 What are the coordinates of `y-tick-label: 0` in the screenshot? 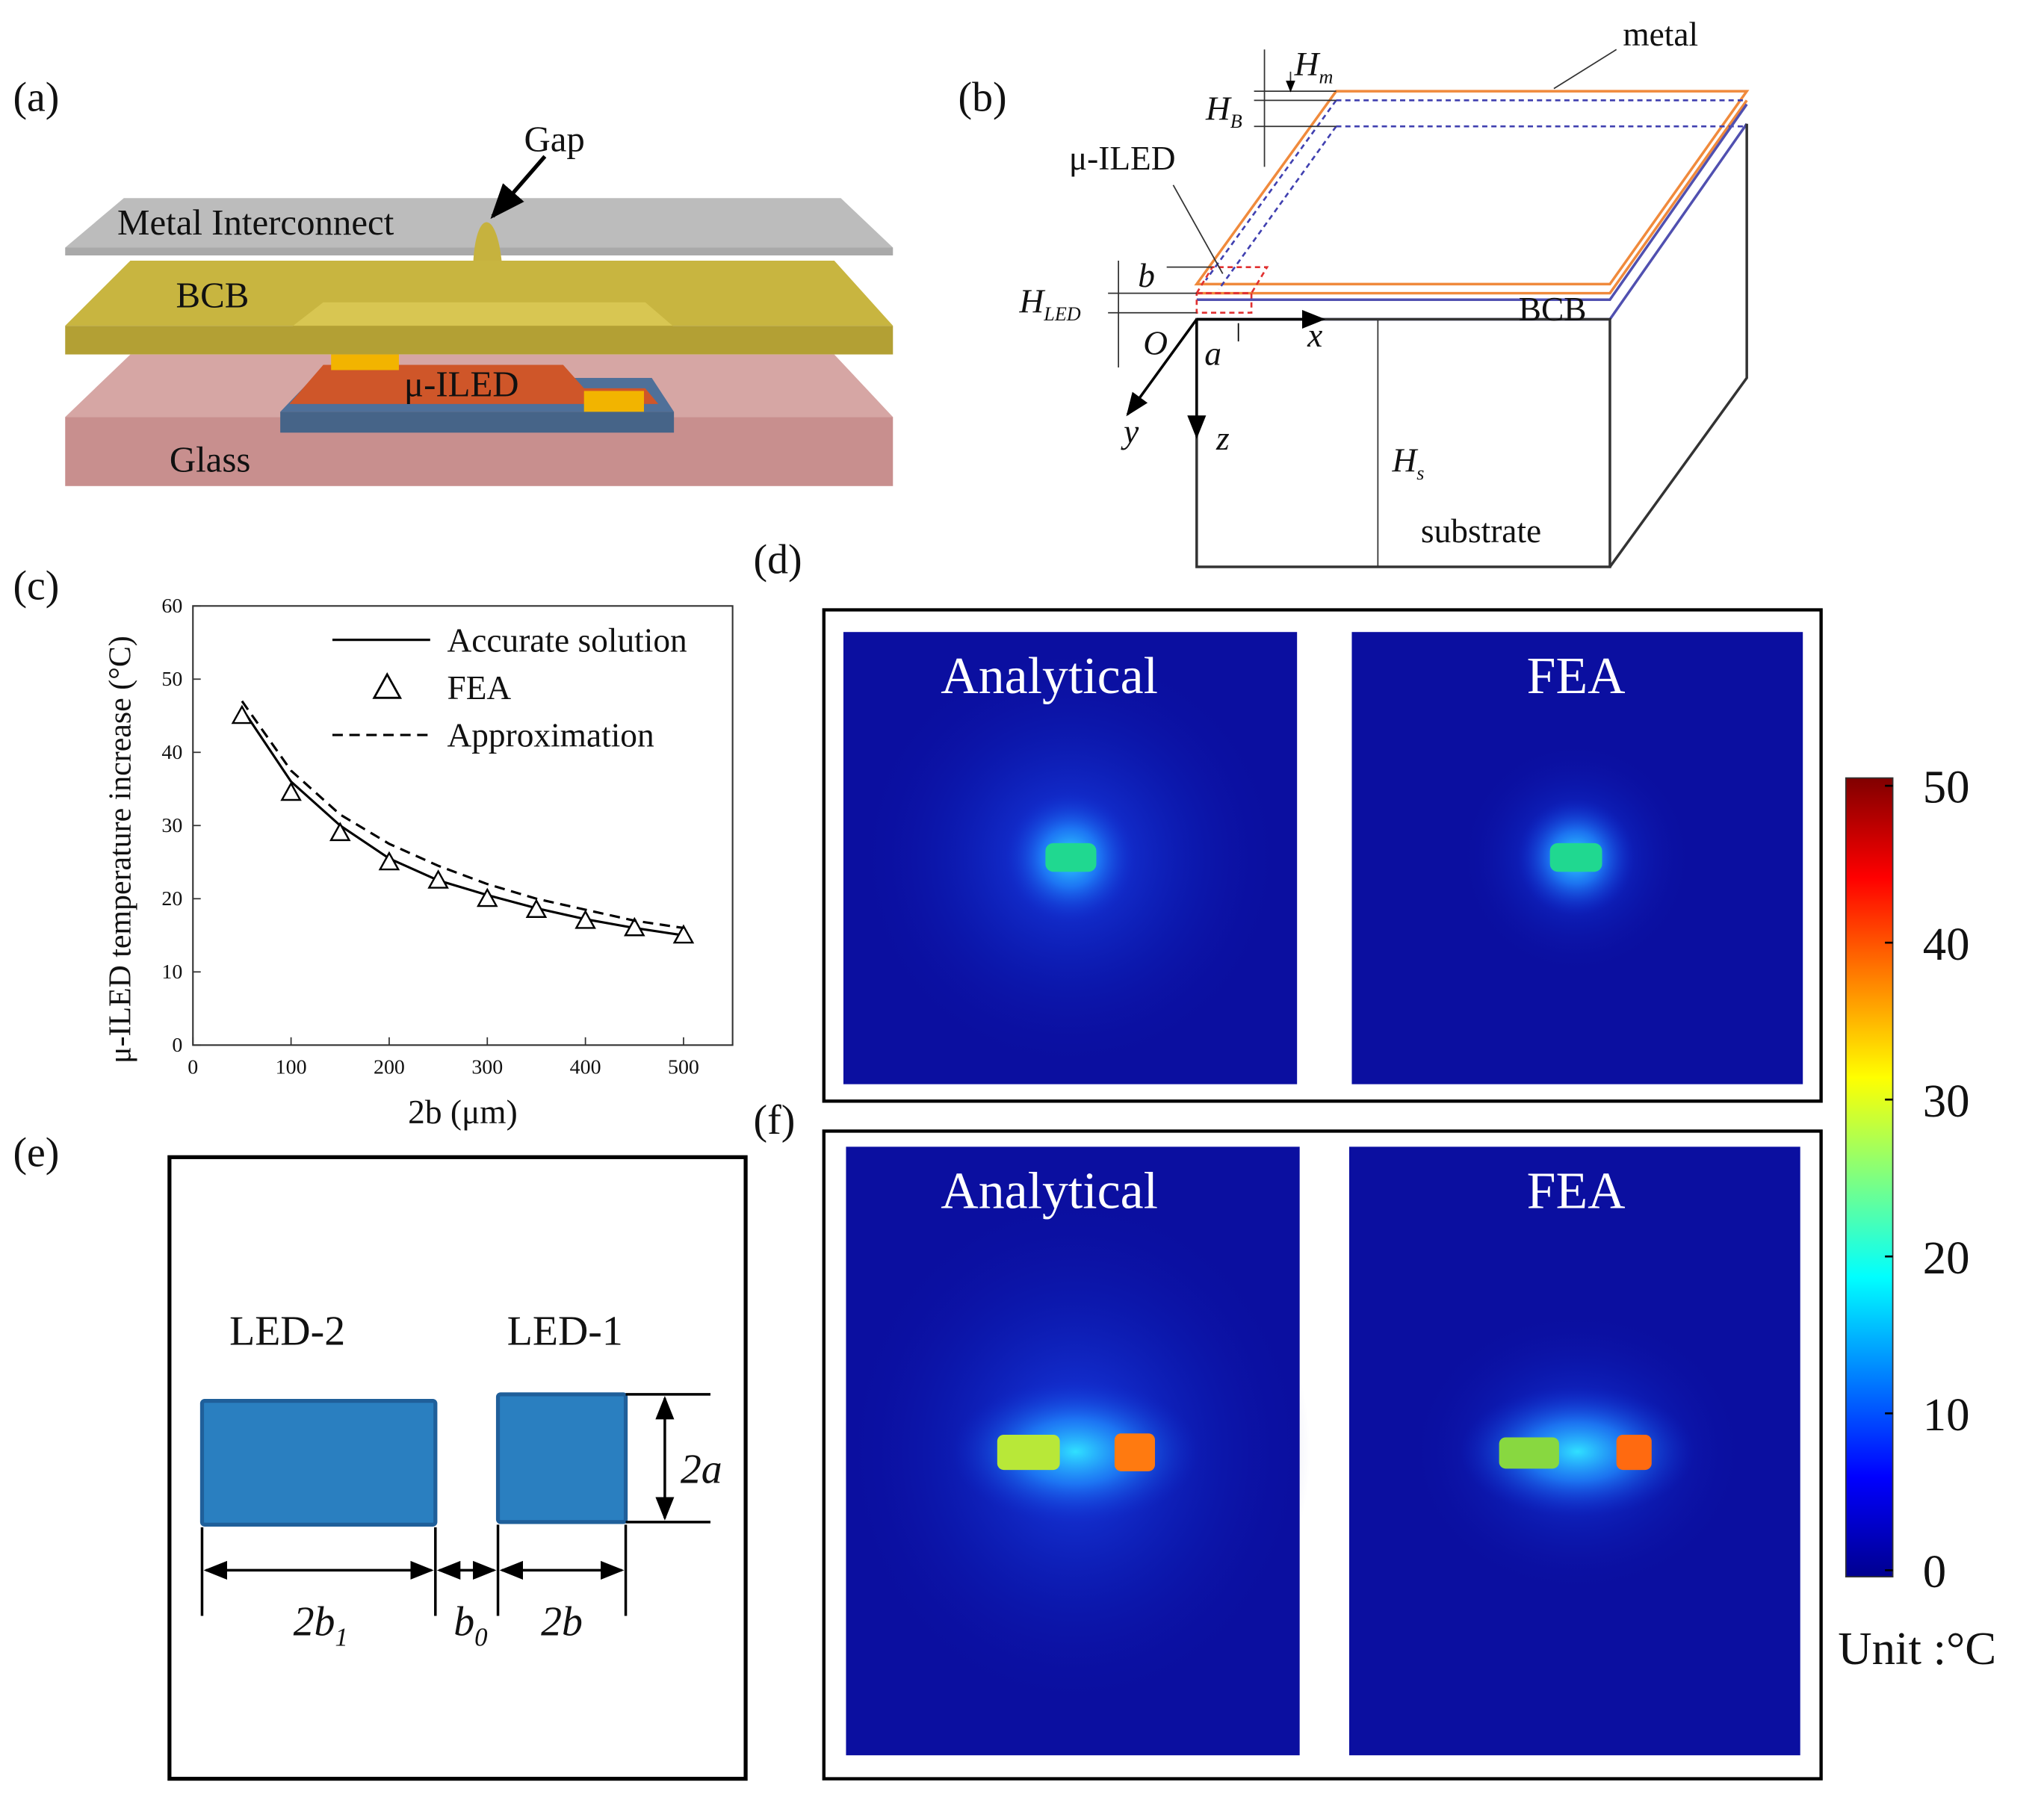 It's located at (177, 1045).